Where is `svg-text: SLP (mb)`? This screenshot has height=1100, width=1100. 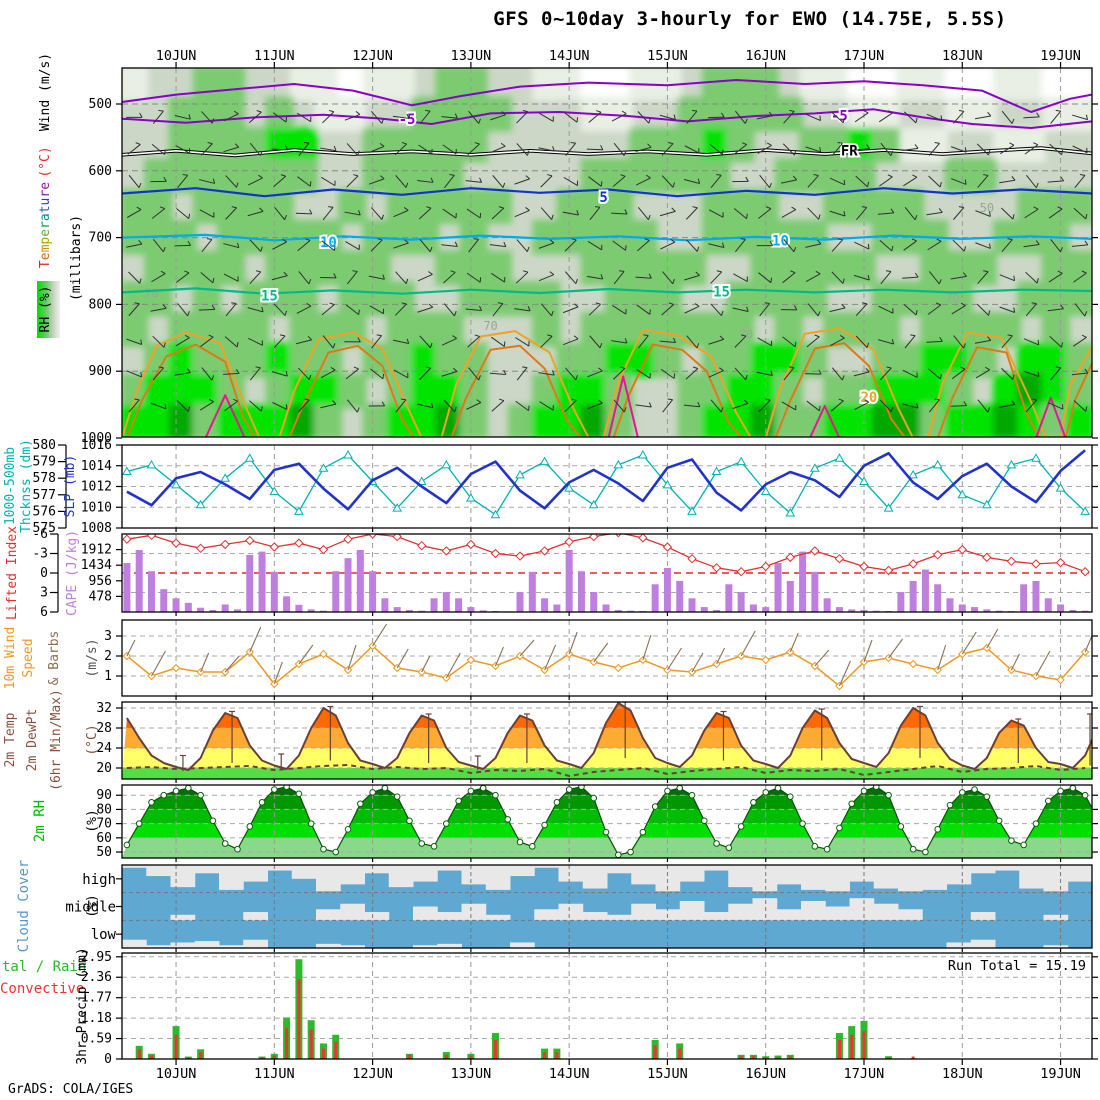 svg-text: SLP (mb) is located at coordinates (70, 486).